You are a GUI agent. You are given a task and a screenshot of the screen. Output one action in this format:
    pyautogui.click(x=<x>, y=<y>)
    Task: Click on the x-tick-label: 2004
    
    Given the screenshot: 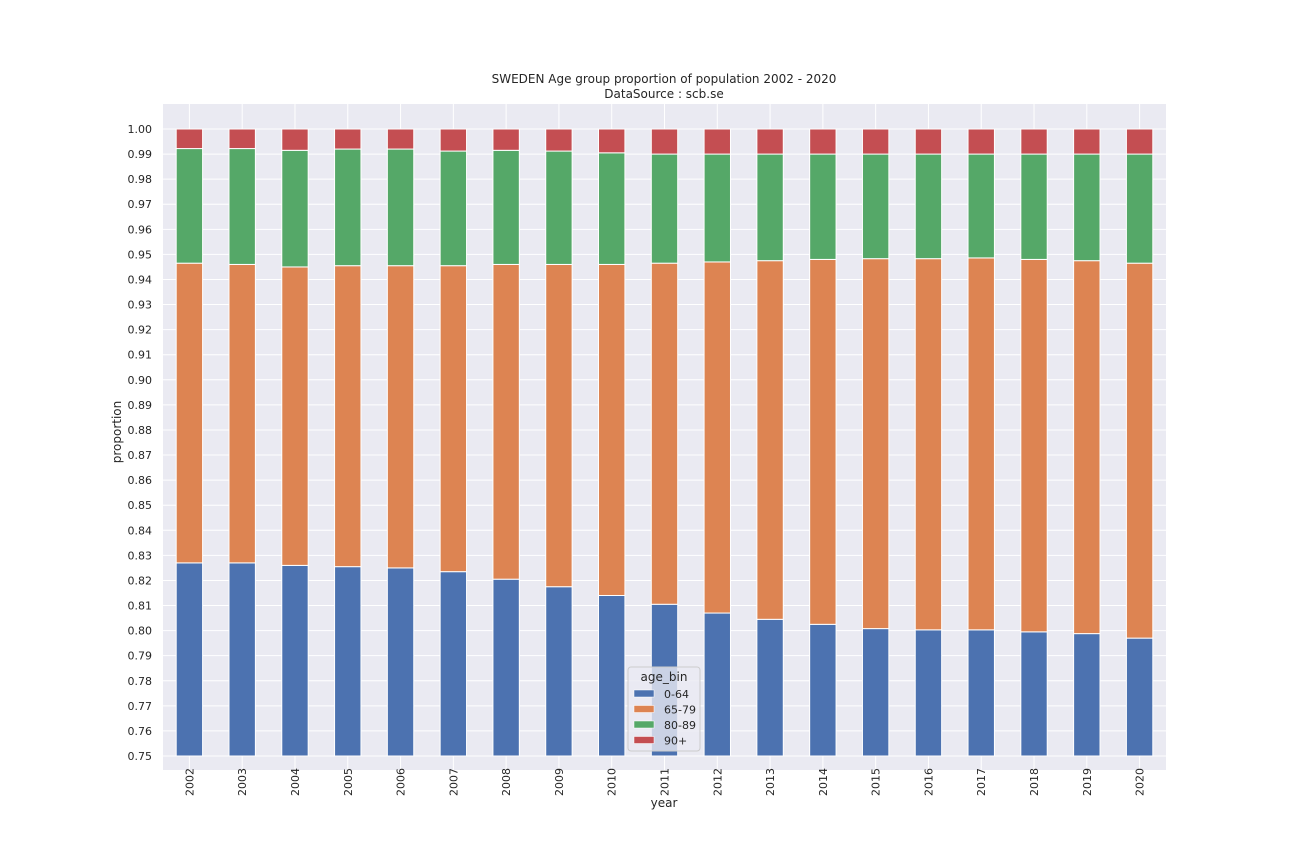 What is the action you would take?
    pyautogui.click(x=295, y=782)
    